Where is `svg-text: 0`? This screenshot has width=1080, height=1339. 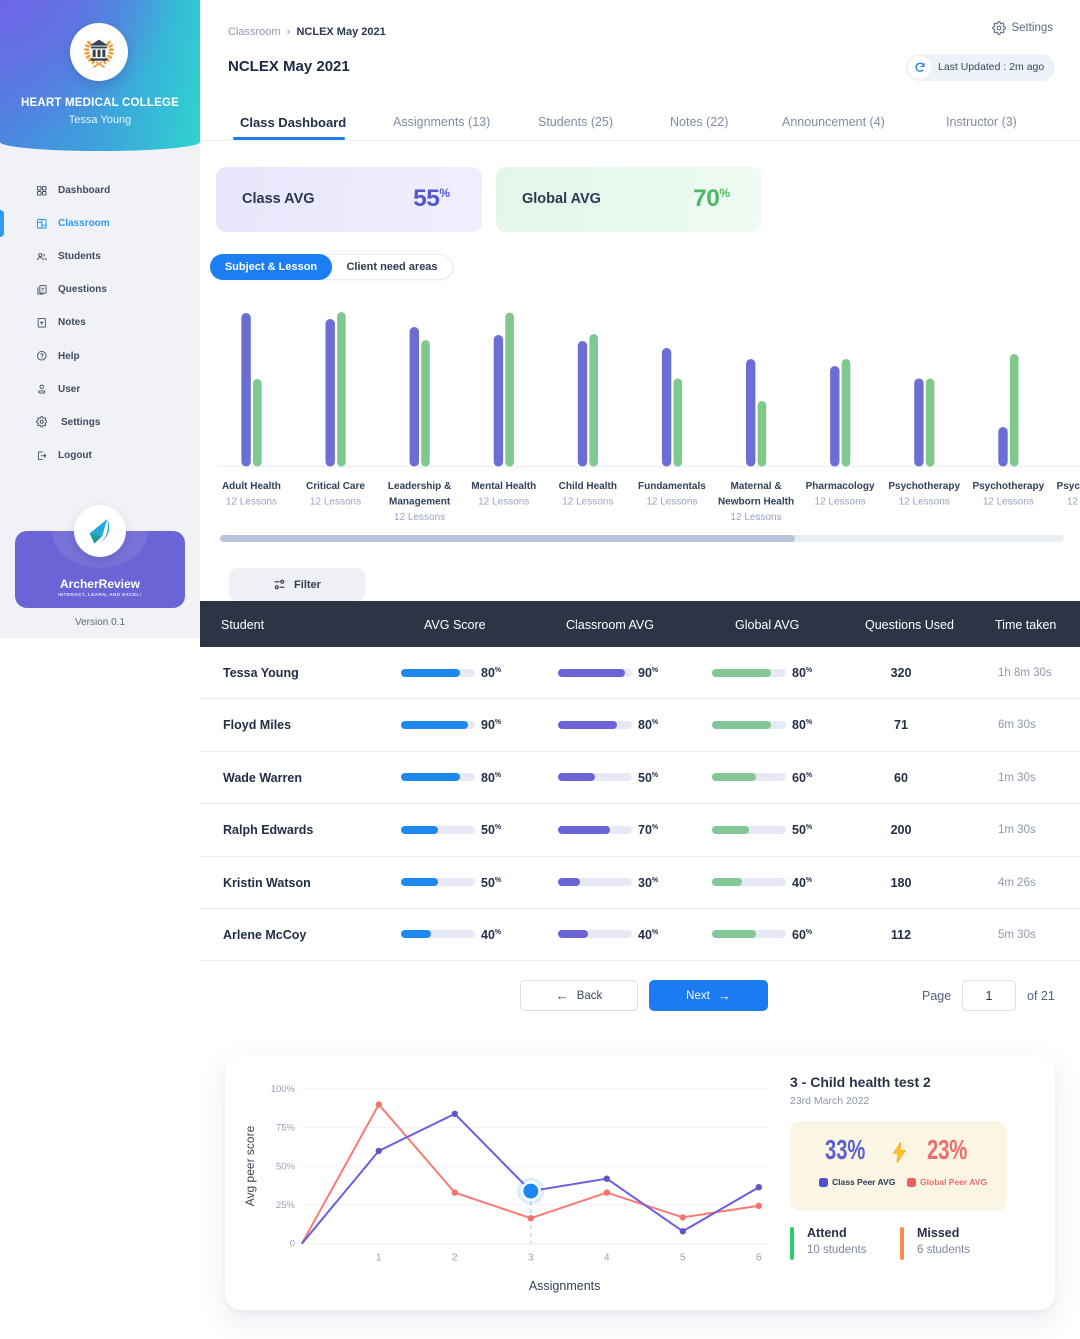 svg-text: 0 is located at coordinates (292, 1244).